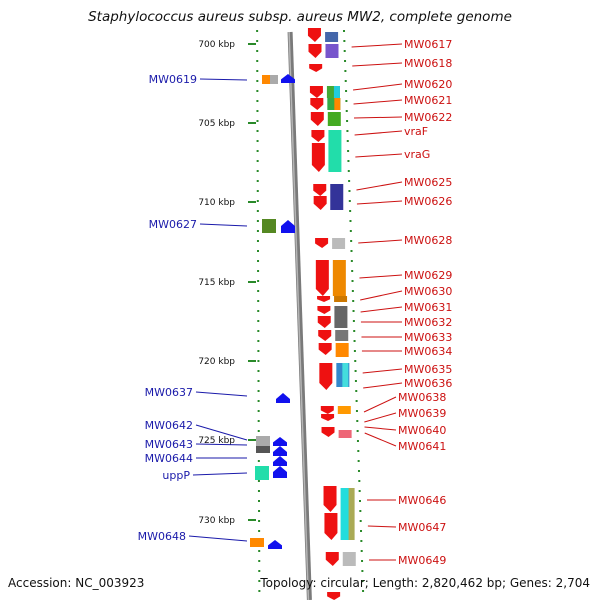  What do you see at coordinates (299, 315) in the screenshot?
I see `backbone-line` at bounding box center [299, 315].